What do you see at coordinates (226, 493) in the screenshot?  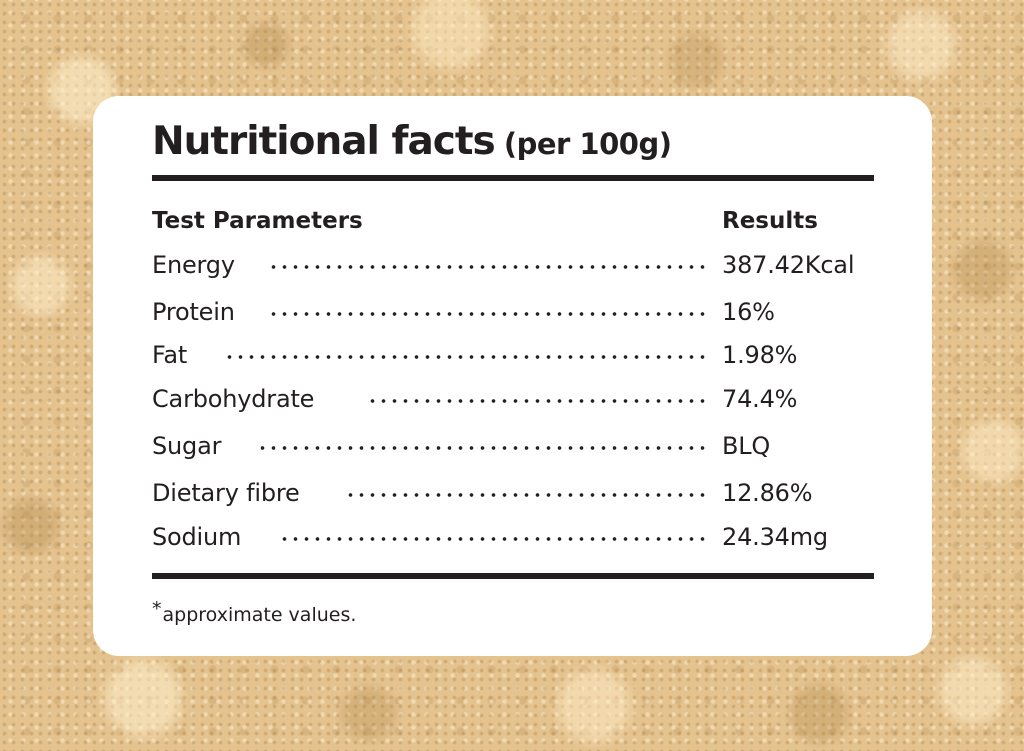 I see `param-label: Dietary fibre` at bounding box center [226, 493].